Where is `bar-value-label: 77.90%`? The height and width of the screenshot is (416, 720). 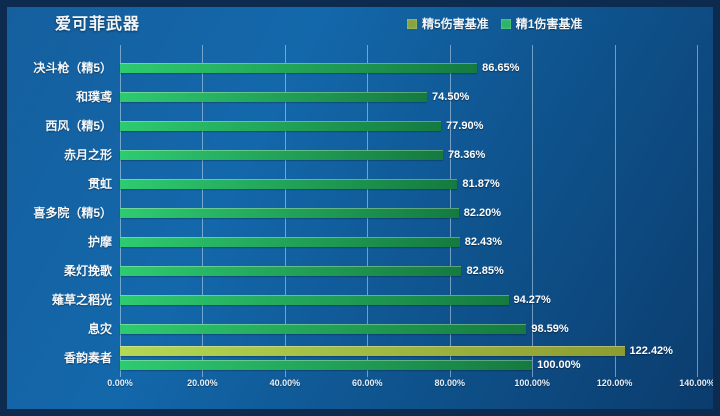 bar-value-label: 77.90% is located at coordinates (465, 125).